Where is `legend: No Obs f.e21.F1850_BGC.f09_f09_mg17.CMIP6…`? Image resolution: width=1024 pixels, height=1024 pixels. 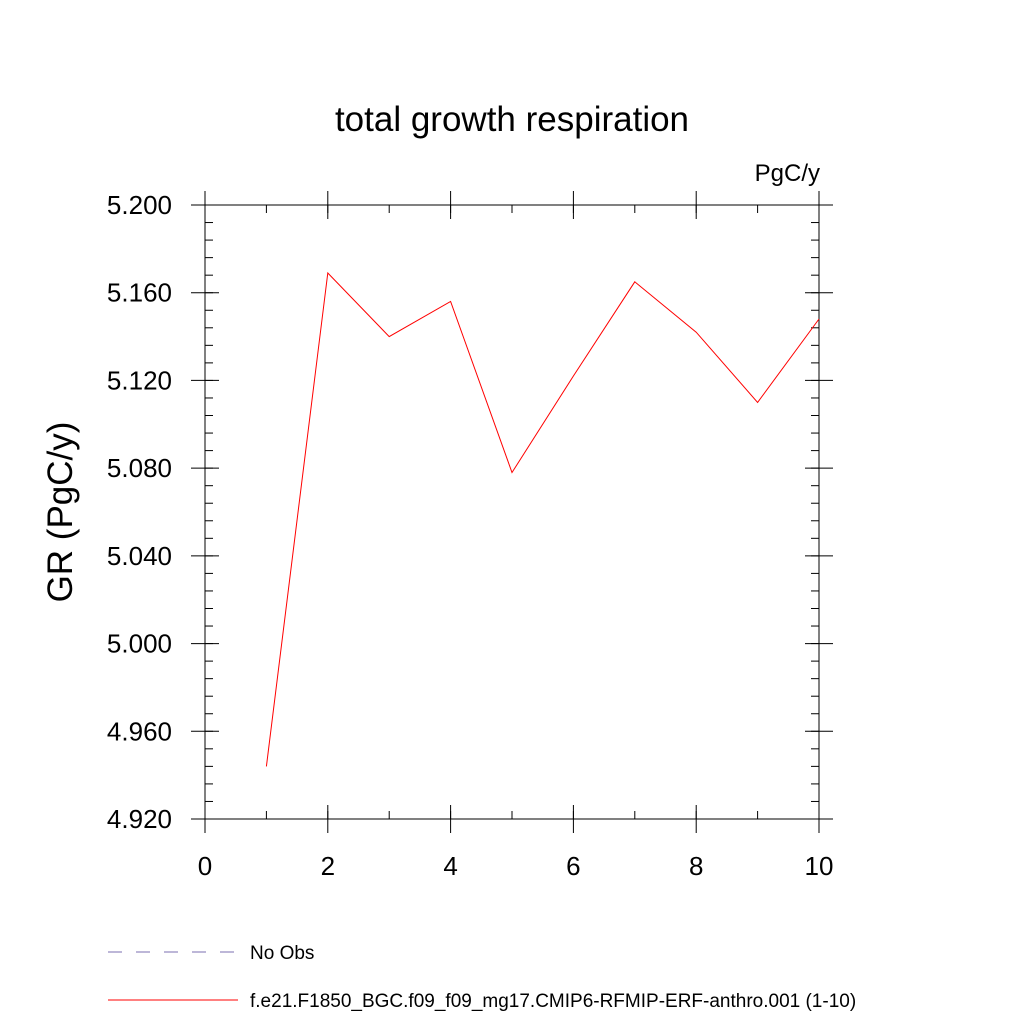
legend: No Obs f.e21.F1850_BGC.f09_f09_mg17.CMIP6… is located at coordinates (482, 977).